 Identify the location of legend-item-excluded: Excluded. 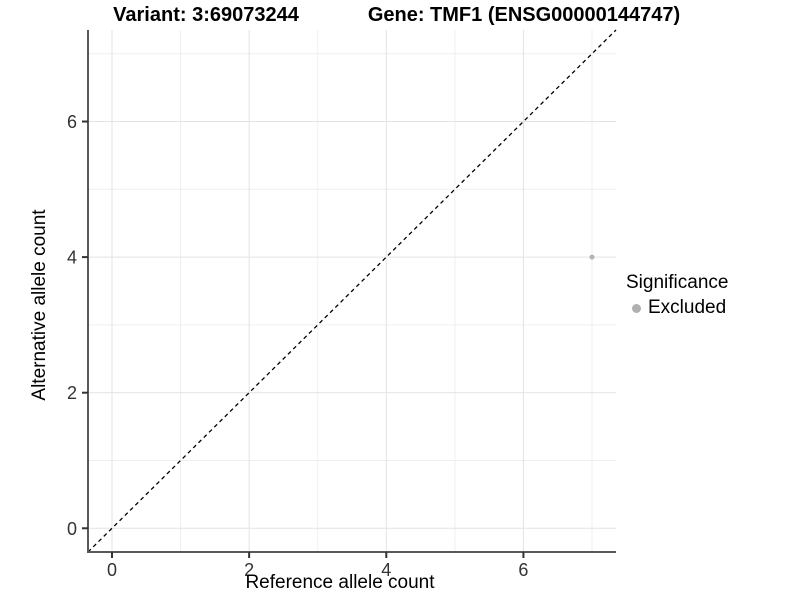
(677, 308).